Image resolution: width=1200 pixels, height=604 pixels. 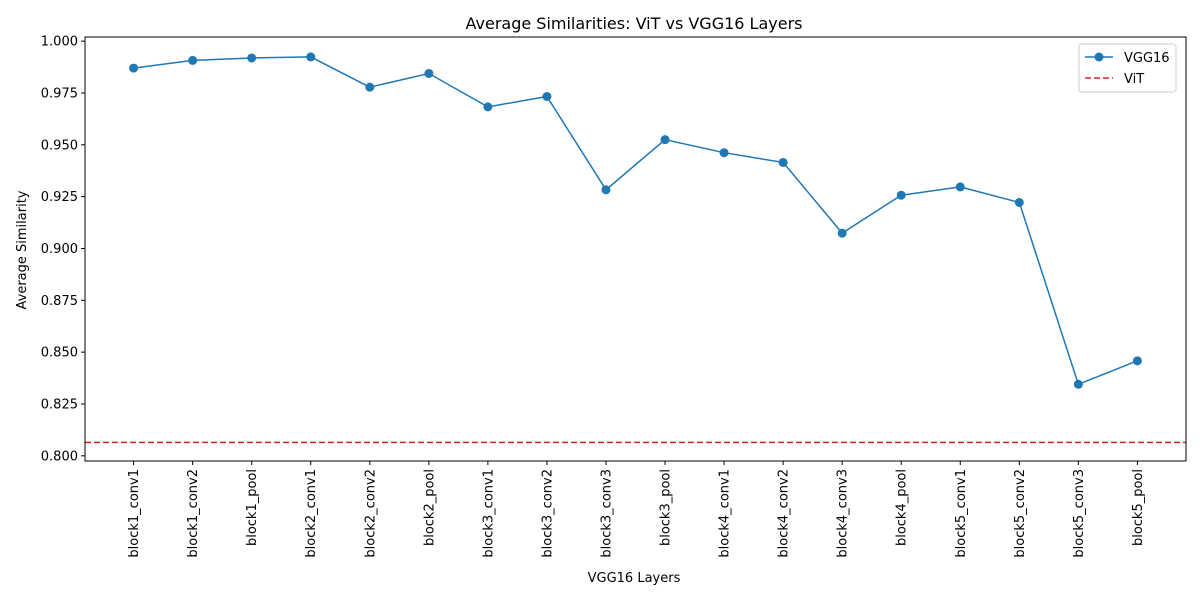 I want to click on legend-label-vit: ViT, so click(x=1134, y=79).